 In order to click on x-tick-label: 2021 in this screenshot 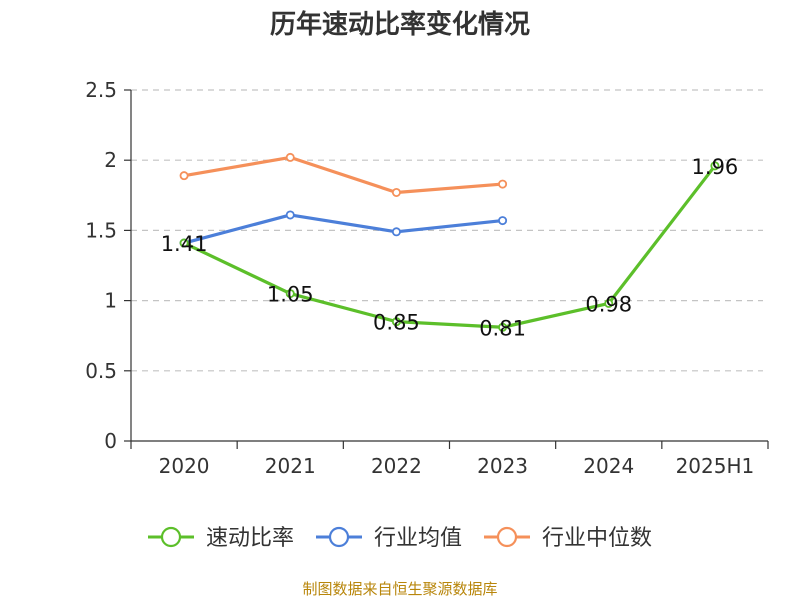, I will do `click(290, 466)`.